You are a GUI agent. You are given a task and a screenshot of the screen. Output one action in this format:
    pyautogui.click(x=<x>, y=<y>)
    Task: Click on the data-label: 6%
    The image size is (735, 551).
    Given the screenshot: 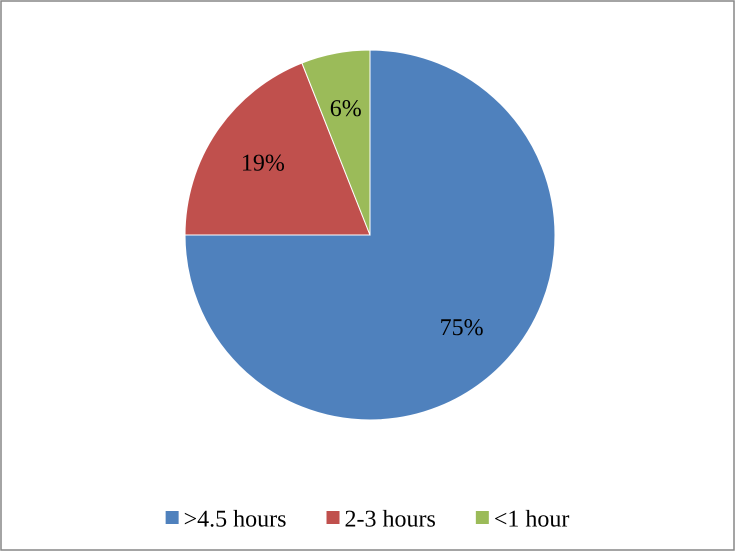 What is the action you would take?
    pyautogui.click(x=346, y=109)
    